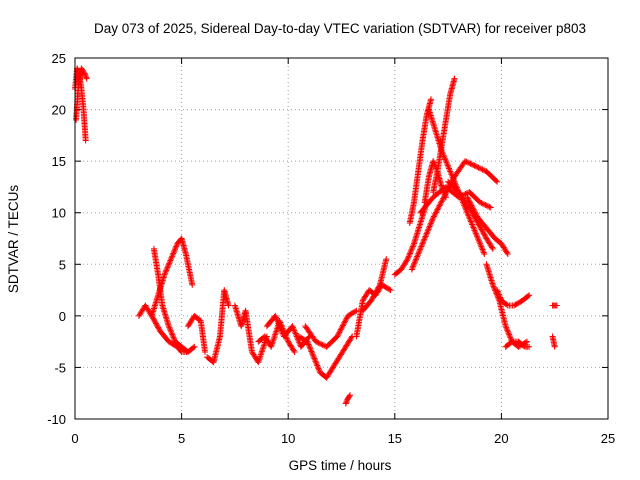 The height and width of the screenshot is (480, 640). What do you see at coordinates (59, 110) in the screenshot?
I see `y-tick-label: 20` at bounding box center [59, 110].